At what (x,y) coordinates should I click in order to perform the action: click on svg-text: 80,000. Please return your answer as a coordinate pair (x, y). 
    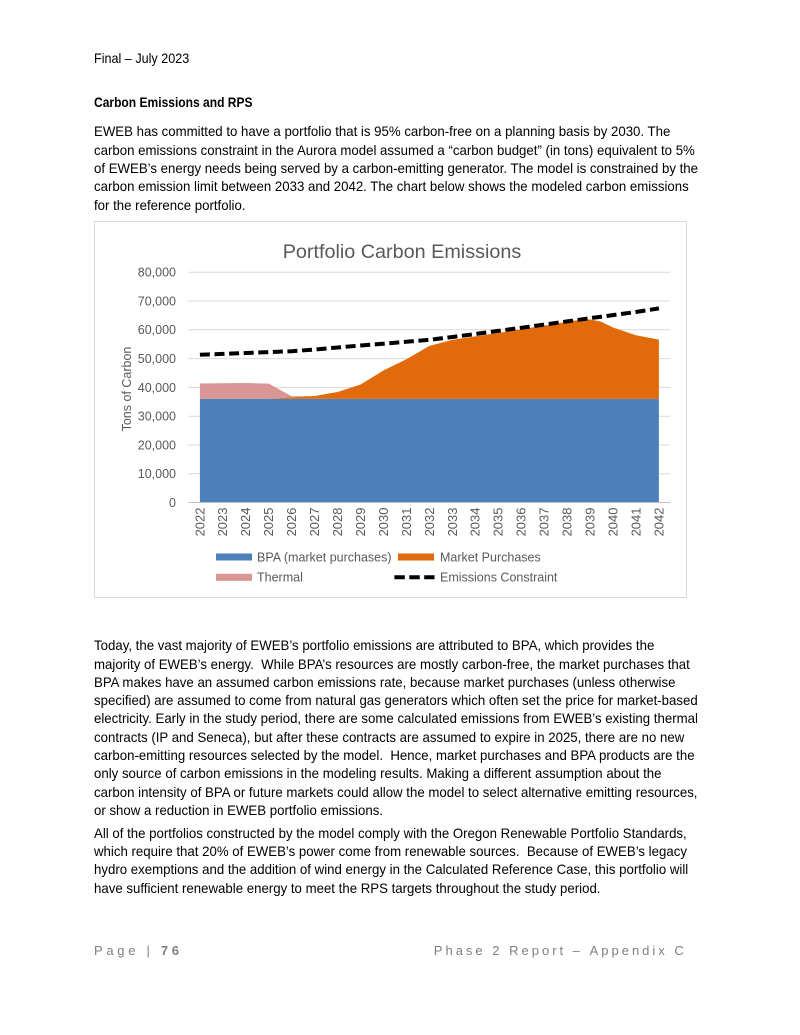
    Looking at the image, I should click on (157, 273).